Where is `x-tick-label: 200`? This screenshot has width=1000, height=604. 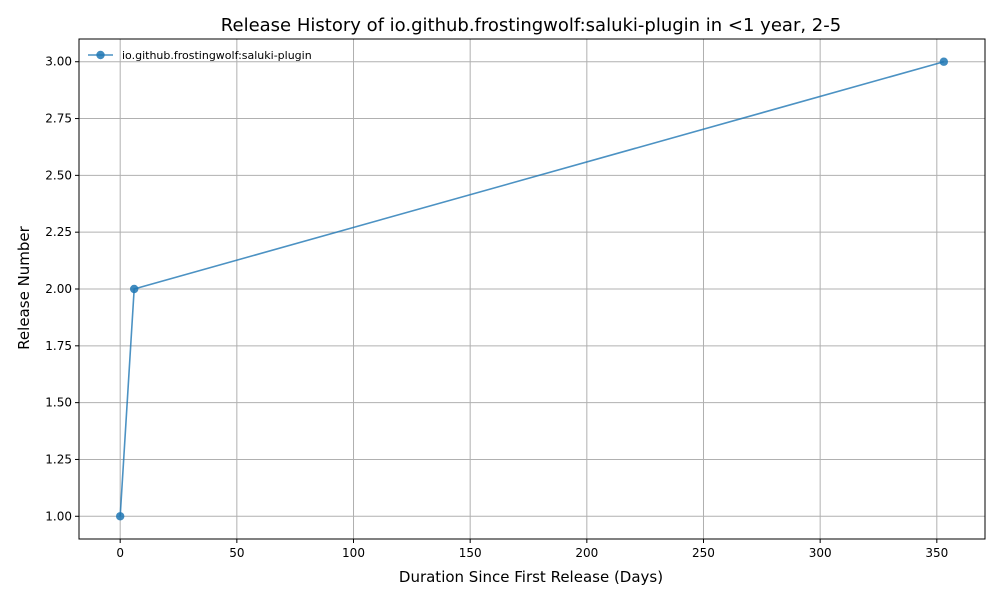 x-tick-label: 200 is located at coordinates (586, 553).